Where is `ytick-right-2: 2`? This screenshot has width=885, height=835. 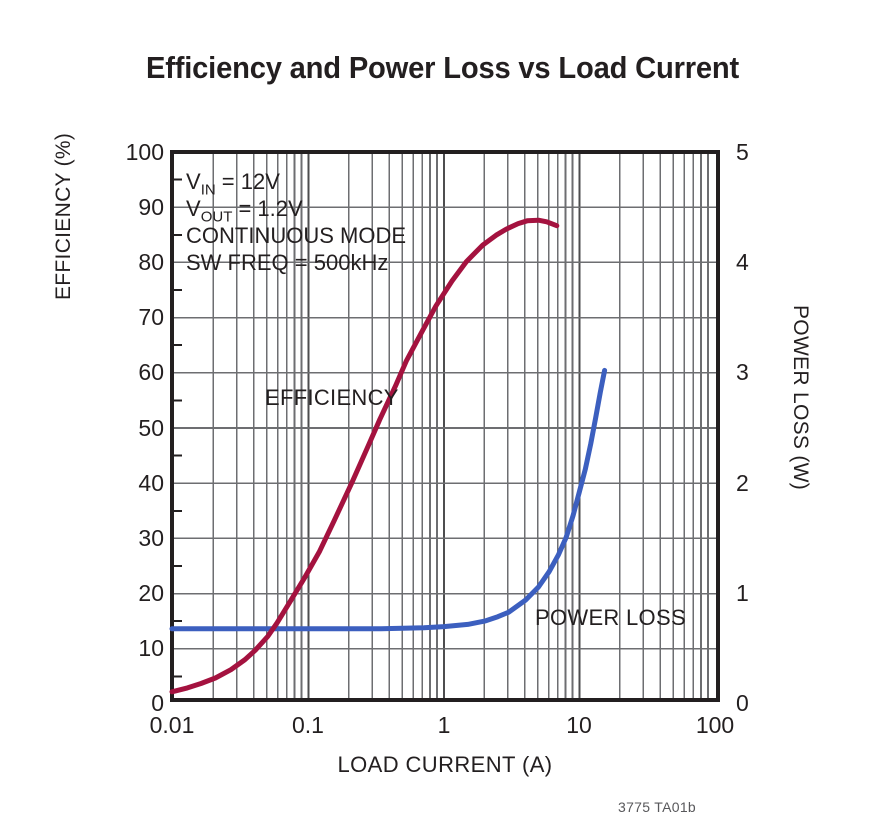
ytick-right-2: 2 is located at coordinates (742, 483).